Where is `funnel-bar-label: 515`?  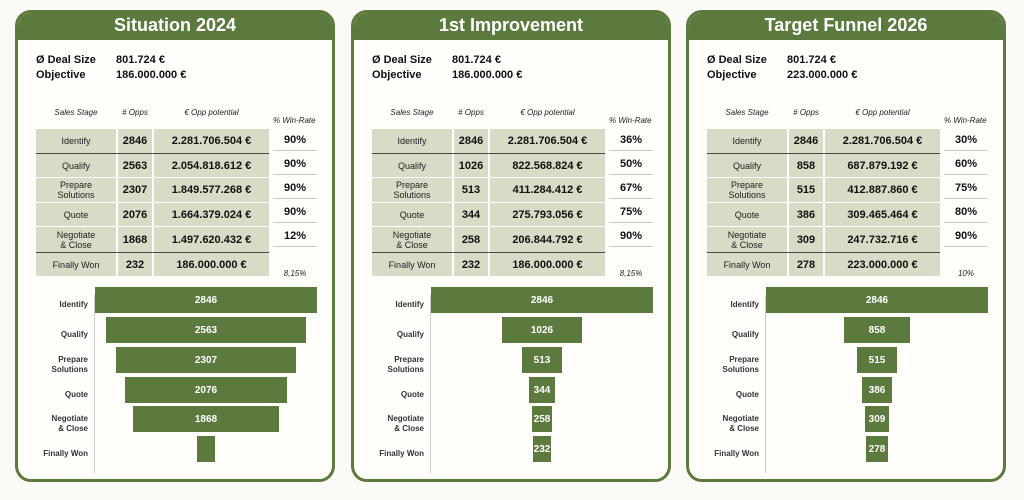 funnel-bar-label: 515 is located at coordinates (877, 360).